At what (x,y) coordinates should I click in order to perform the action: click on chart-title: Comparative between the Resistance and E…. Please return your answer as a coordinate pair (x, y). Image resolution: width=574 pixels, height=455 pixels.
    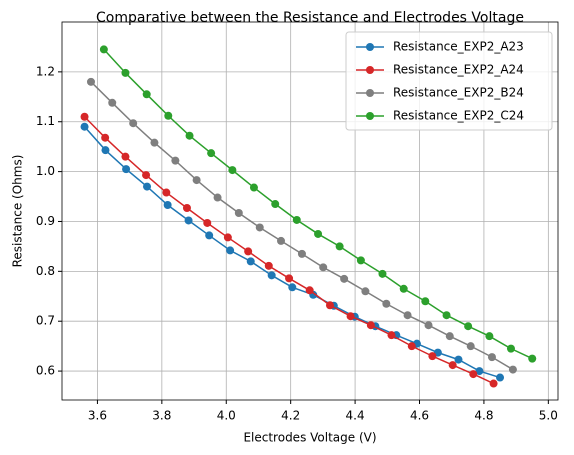
    Looking at the image, I should click on (310, 18).